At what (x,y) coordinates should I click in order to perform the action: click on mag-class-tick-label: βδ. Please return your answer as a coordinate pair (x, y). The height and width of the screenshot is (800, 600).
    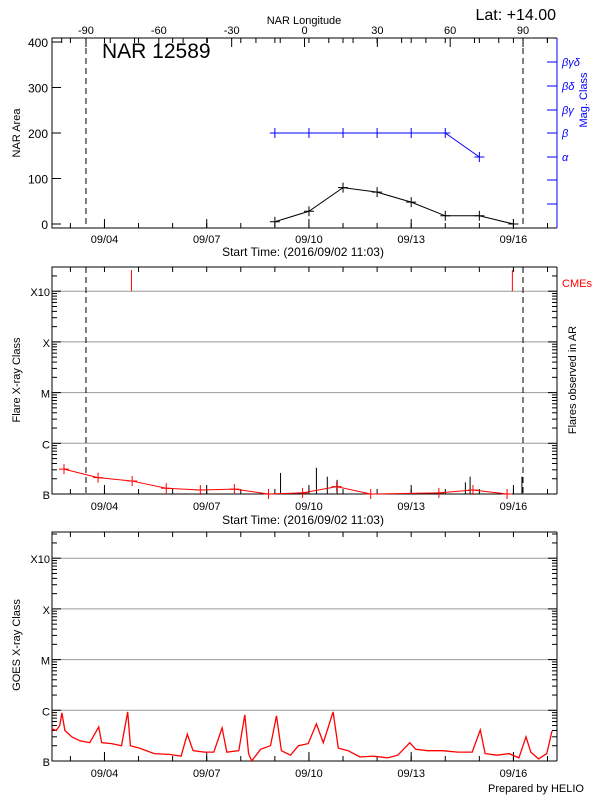
    Looking at the image, I should click on (568, 87).